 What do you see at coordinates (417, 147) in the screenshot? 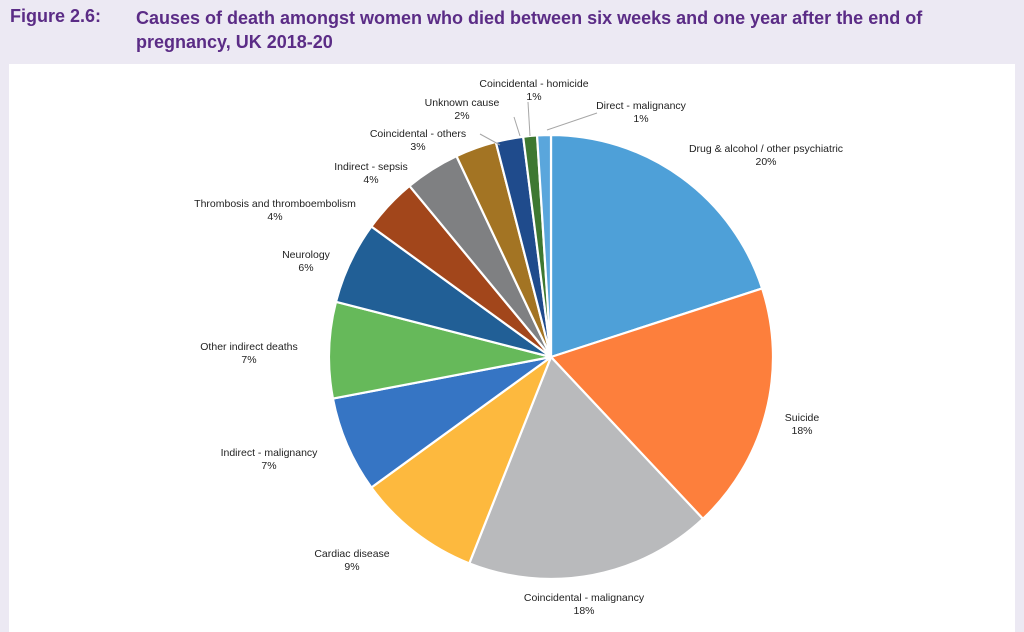
I see `slice-value-coincidental-others: 3%` at bounding box center [417, 147].